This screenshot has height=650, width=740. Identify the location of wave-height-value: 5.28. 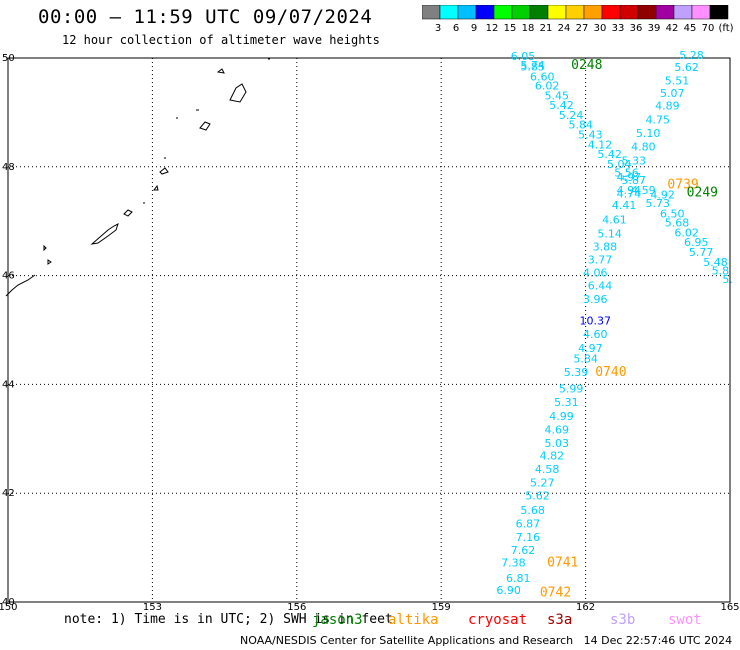
(691, 55).